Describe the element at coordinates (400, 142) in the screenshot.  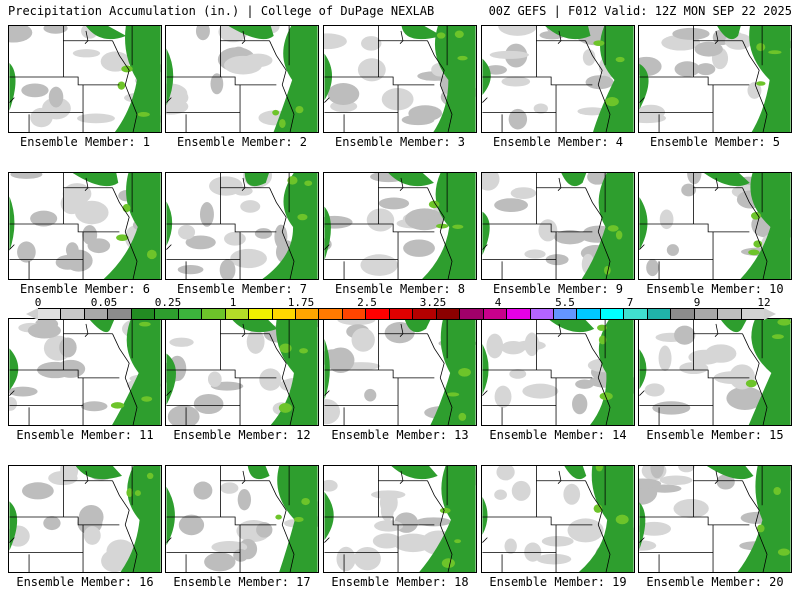
I see `ensemble-member-label: Ensemble Member: 3` at that location.